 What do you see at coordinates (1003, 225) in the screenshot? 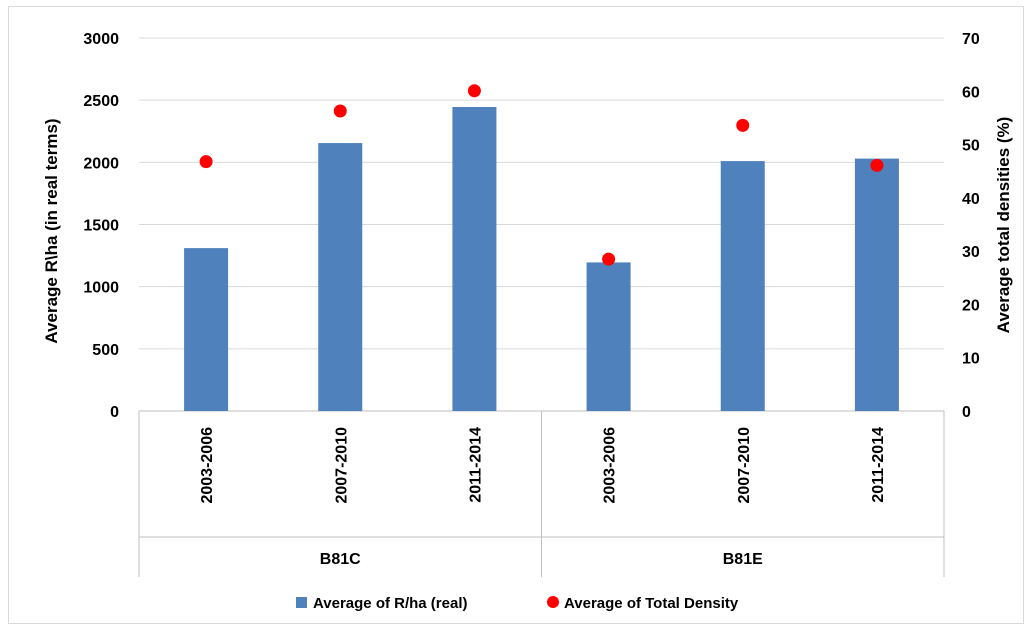
I see `y2-axis-title: Average total densities (%)` at bounding box center [1003, 225].